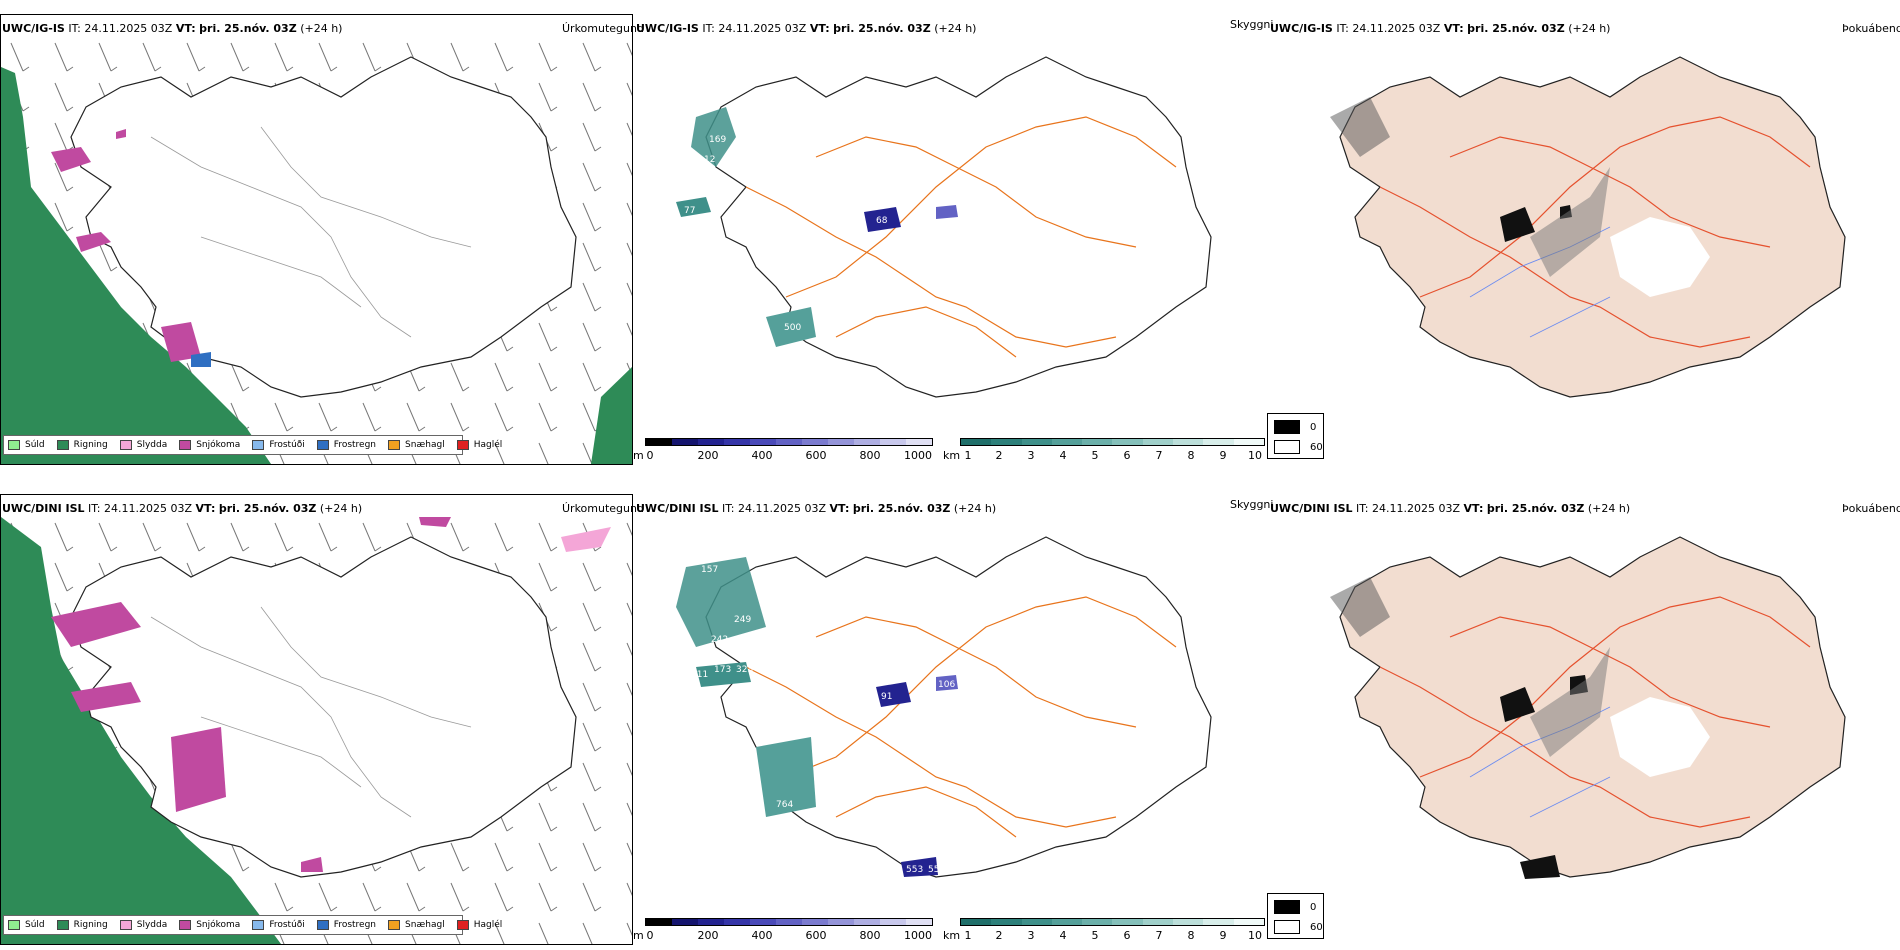  I want to click on legend-item: Súld, so click(26, 445).